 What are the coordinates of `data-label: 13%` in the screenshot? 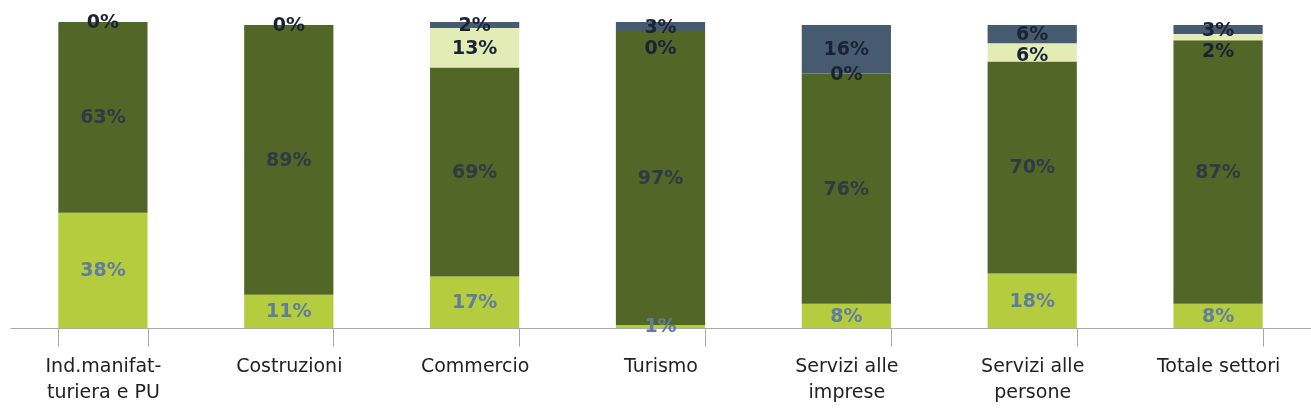 It's located at (474, 46).